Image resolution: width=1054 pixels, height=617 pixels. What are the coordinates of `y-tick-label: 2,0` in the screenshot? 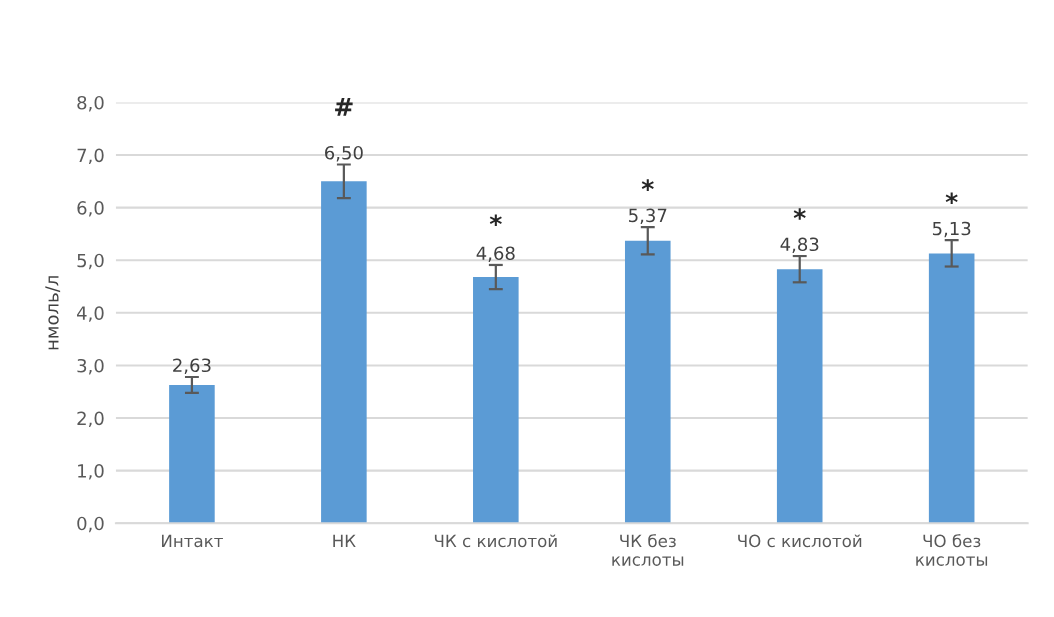 It's located at (90, 419).